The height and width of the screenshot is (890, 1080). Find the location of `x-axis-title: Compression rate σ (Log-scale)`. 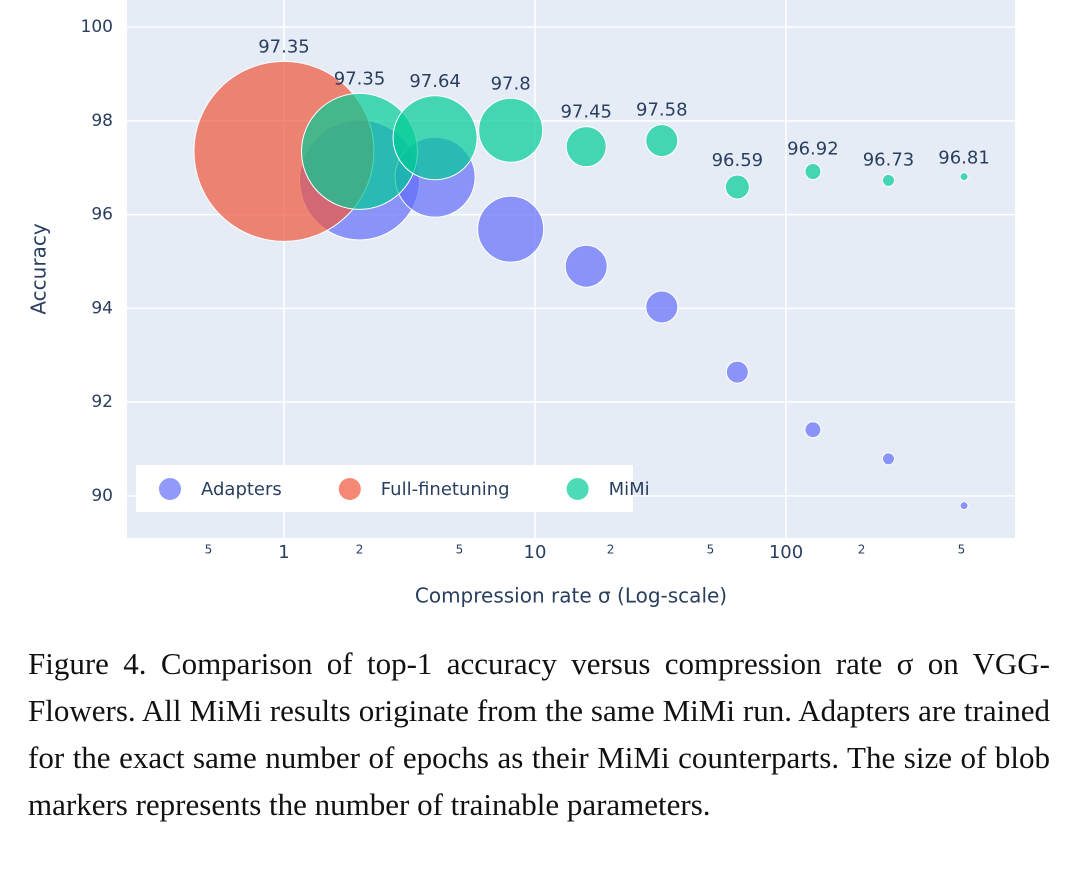

x-axis-title: Compression rate σ (Log-scale) is located at coordinates (571, 596).